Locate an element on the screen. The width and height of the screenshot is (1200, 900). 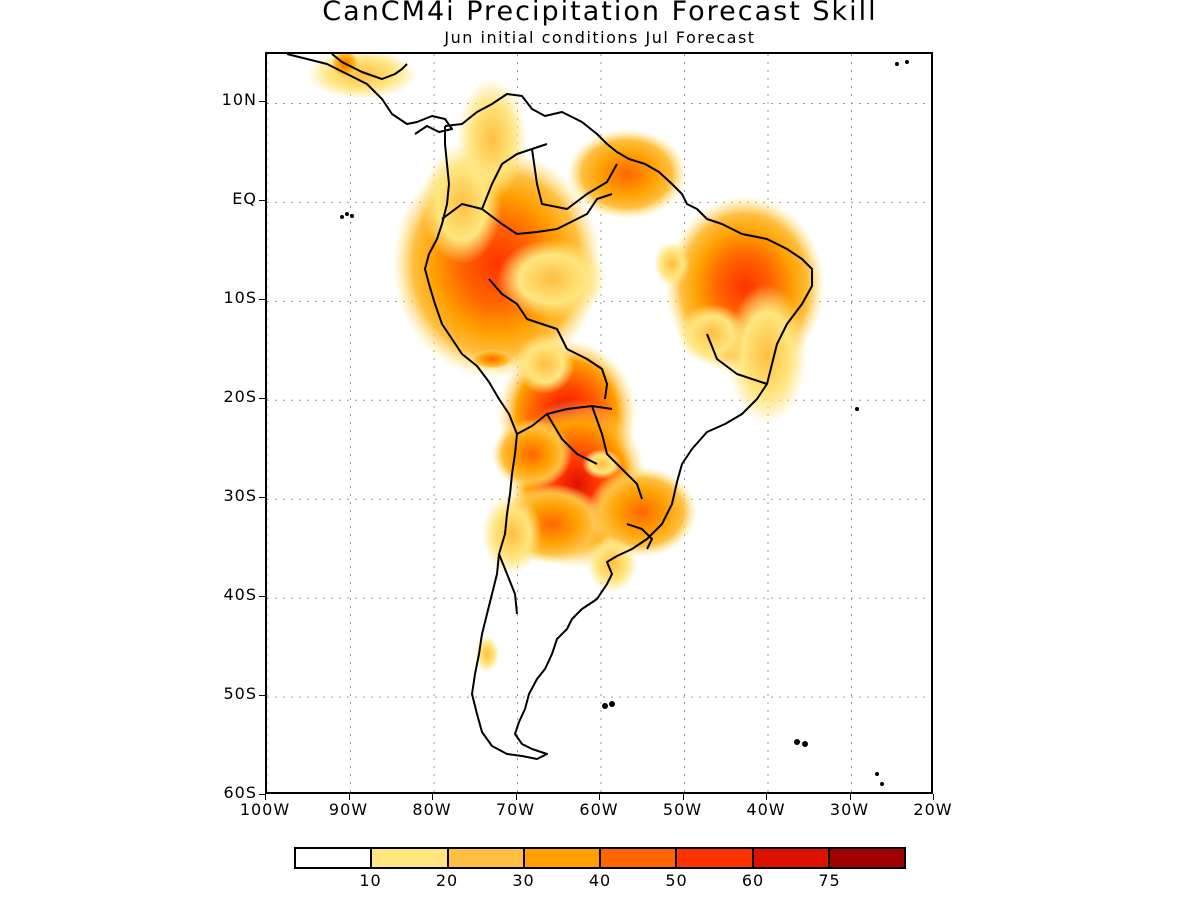
x-tick-label: 50W is located at coordinates (682, 809).